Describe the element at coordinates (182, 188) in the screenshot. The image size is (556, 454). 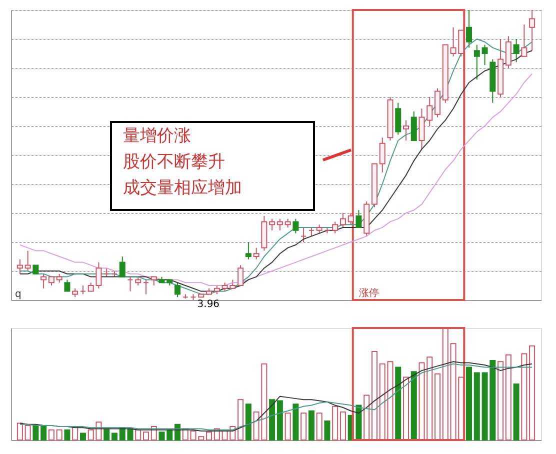
I see `annotation: 成交量相应增加` at that location.